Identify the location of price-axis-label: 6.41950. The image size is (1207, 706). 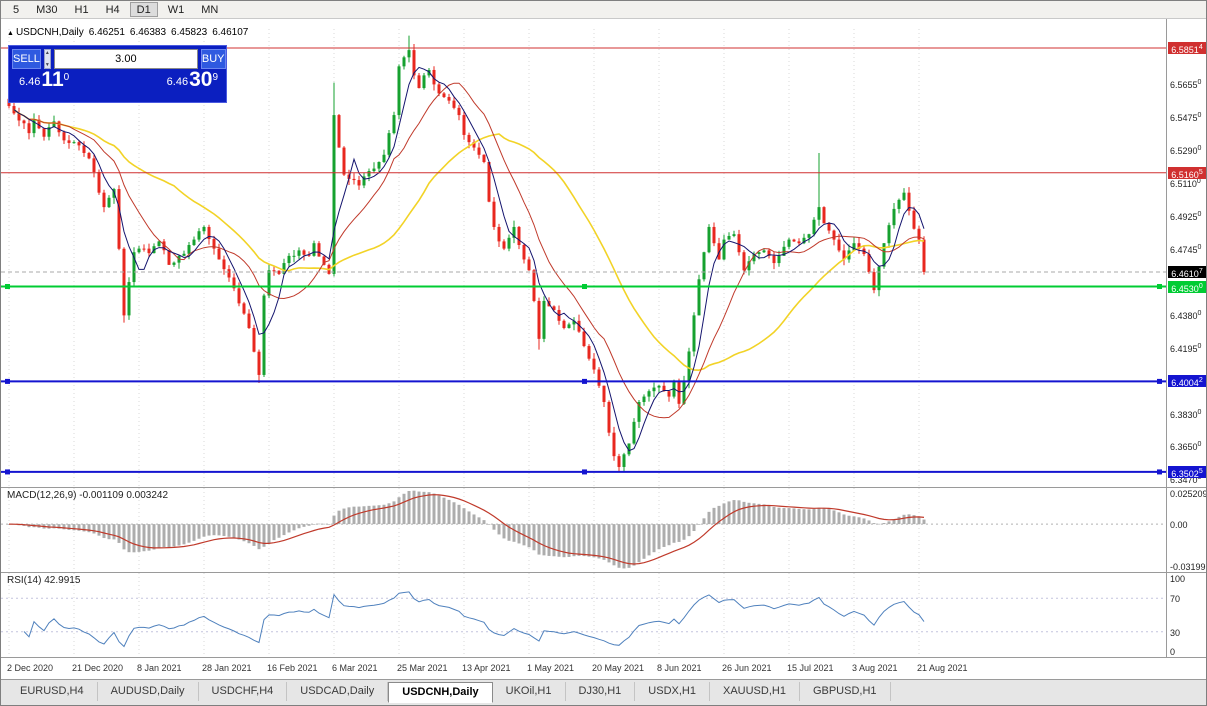
(1186, 348).